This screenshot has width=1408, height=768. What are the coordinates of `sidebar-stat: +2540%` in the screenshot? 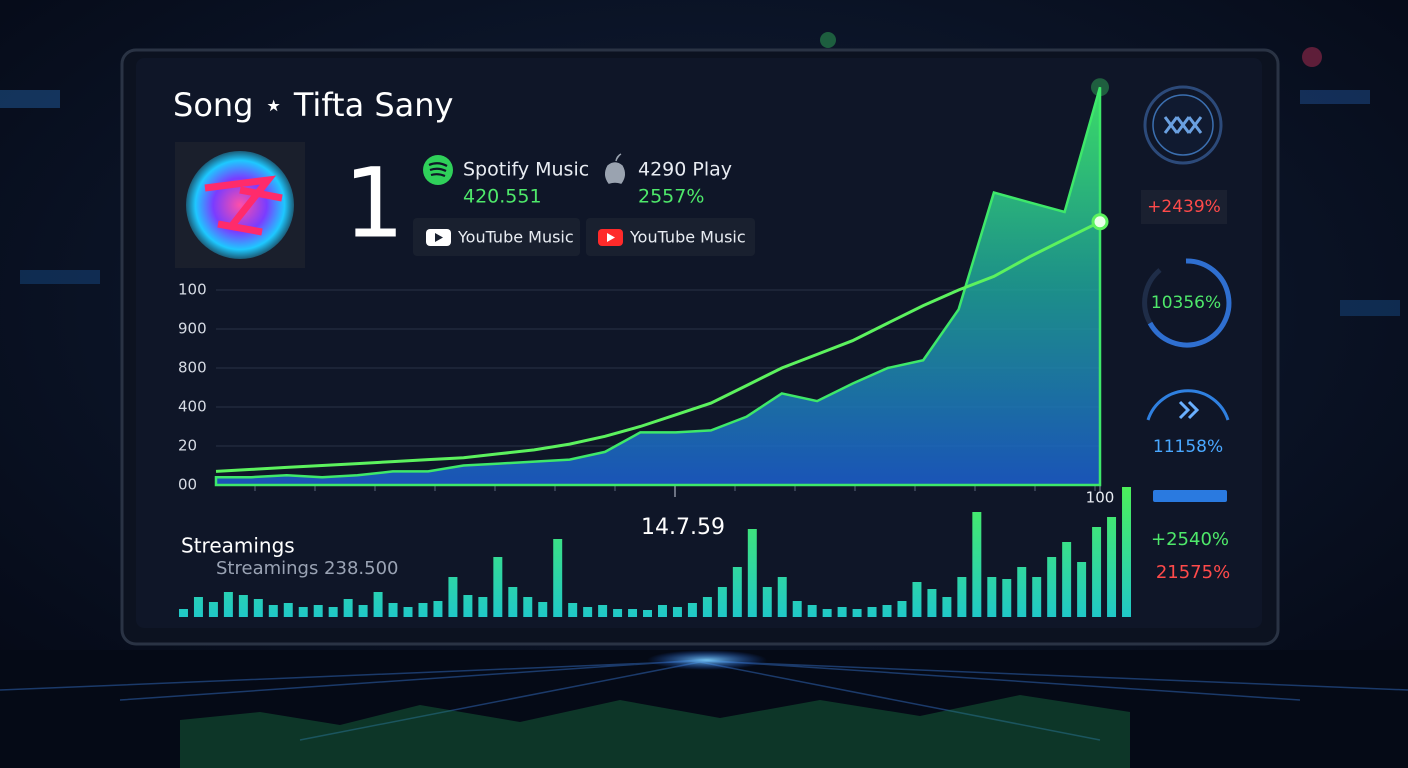 It's located at (1190, 539).